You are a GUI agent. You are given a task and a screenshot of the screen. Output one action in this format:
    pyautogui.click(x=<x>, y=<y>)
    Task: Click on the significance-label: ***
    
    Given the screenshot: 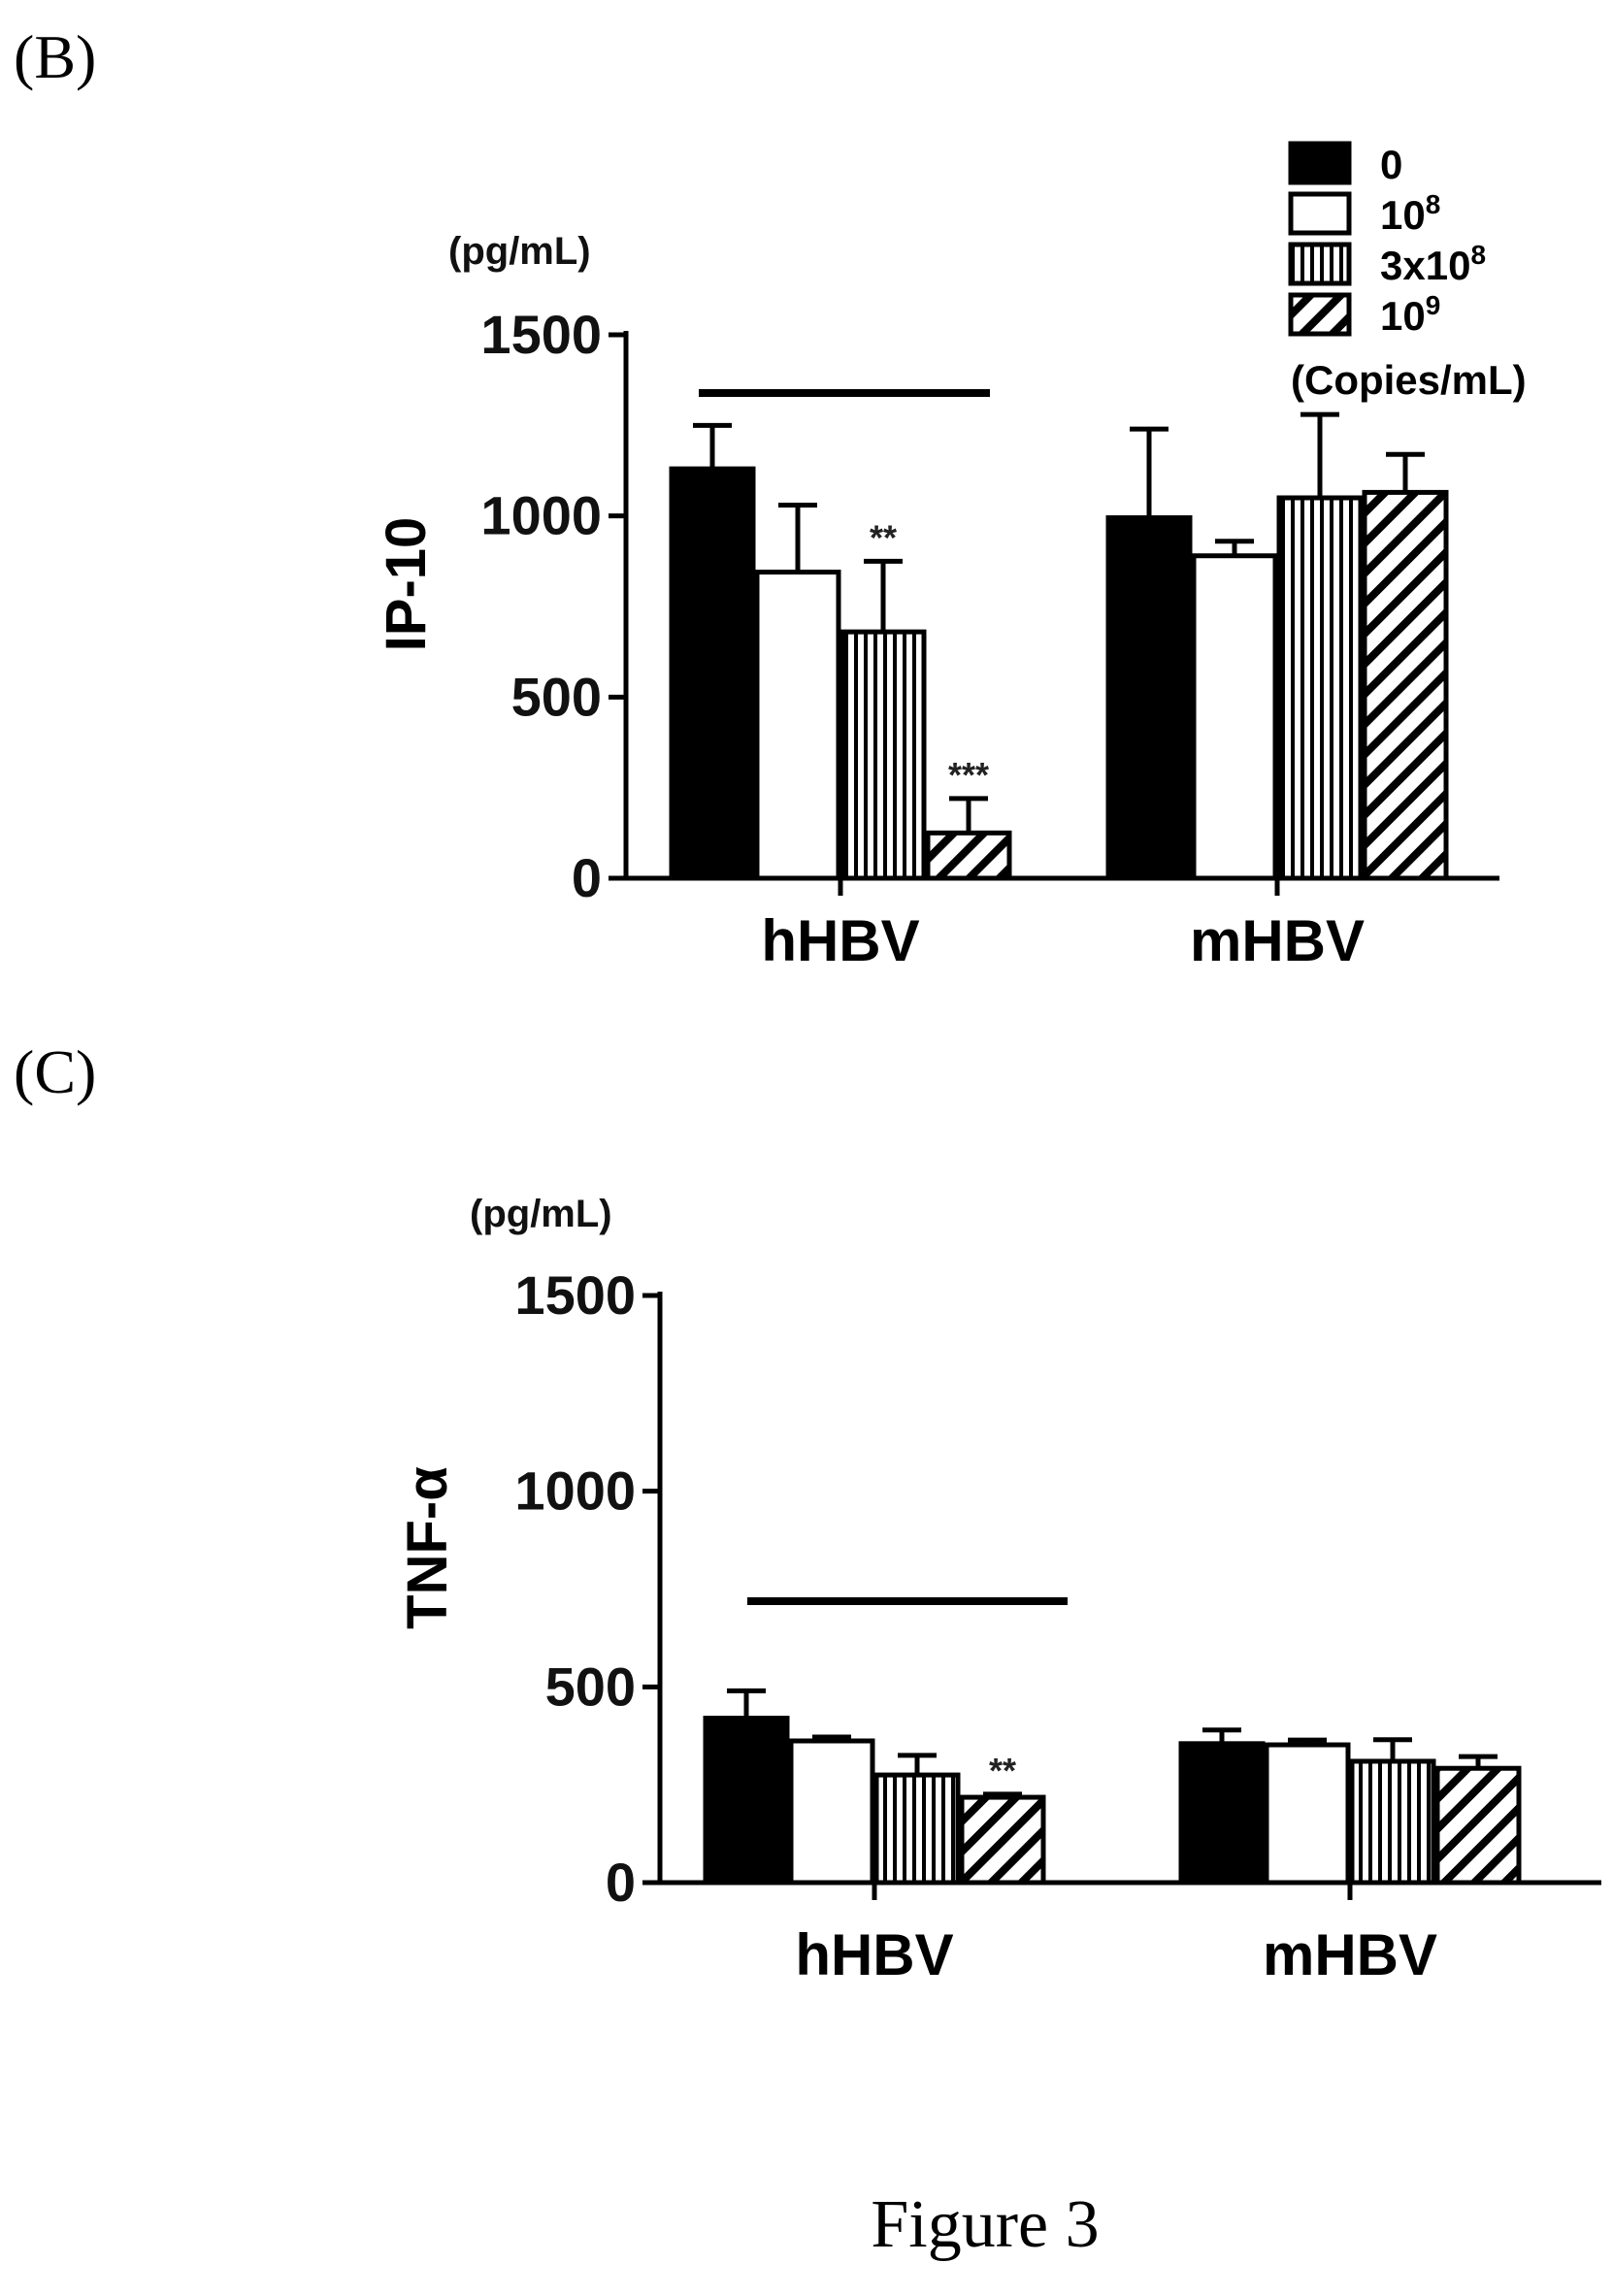 What is the action you would take?
    pyautogui.click(x=968, y=775)
    